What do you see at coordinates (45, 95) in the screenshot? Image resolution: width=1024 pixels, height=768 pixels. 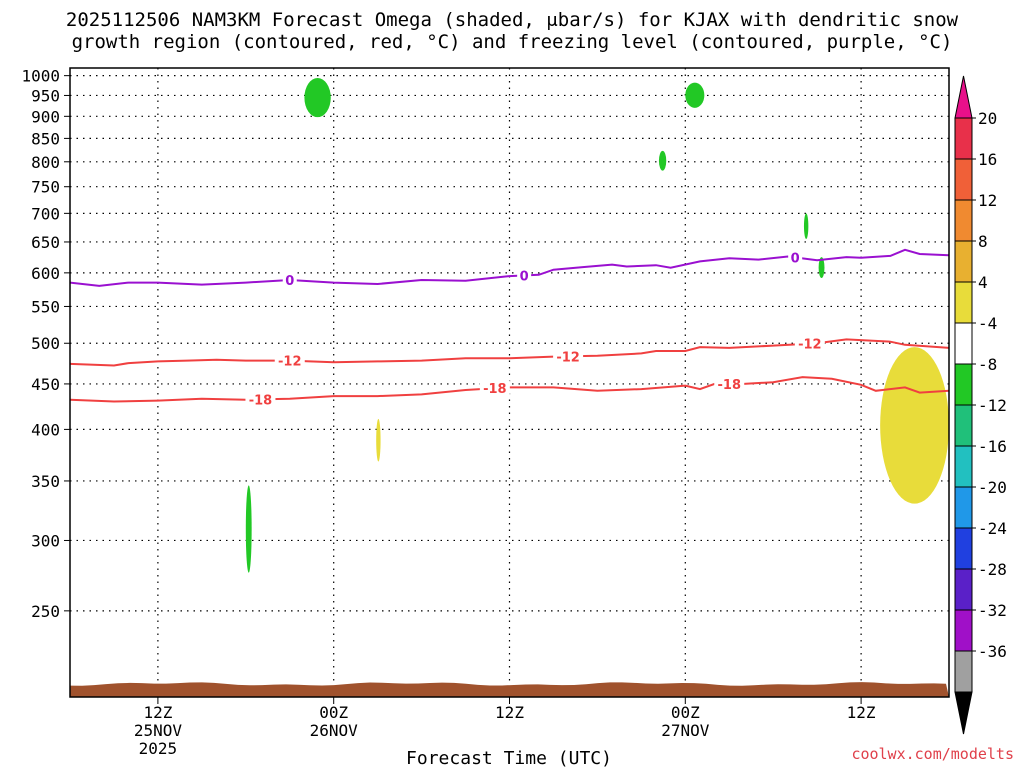 I see `y-tick-label: 950` at bounding box center [45, 95].